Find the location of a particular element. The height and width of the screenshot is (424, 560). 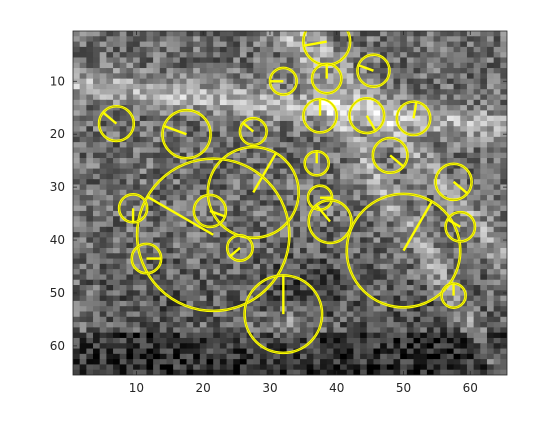

x-tick-label: 10 is located at coordinates (136, 388).